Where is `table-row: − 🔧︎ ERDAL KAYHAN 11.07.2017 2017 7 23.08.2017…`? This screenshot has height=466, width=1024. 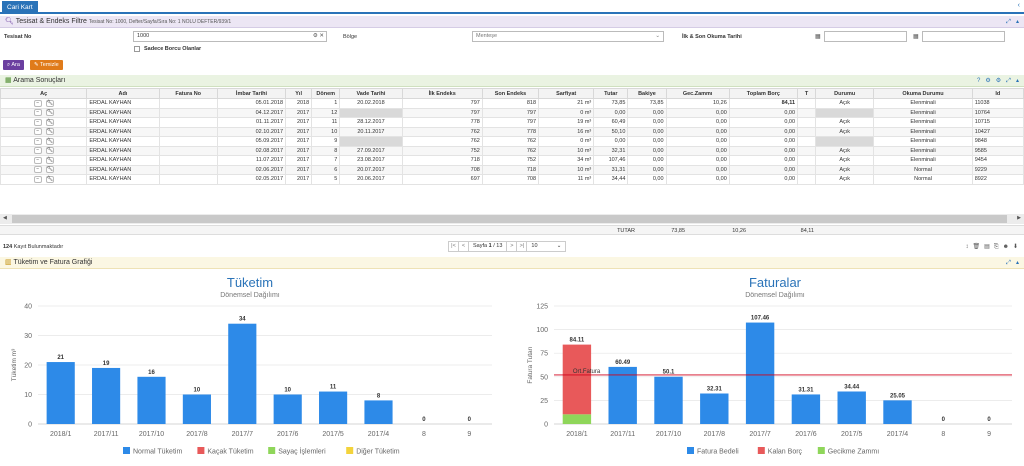 table-row: − 🔧︎ ERDAL KAYHAN 11.07.2017 2017 7 23.08.2017… is located at coordinates (512, 160).